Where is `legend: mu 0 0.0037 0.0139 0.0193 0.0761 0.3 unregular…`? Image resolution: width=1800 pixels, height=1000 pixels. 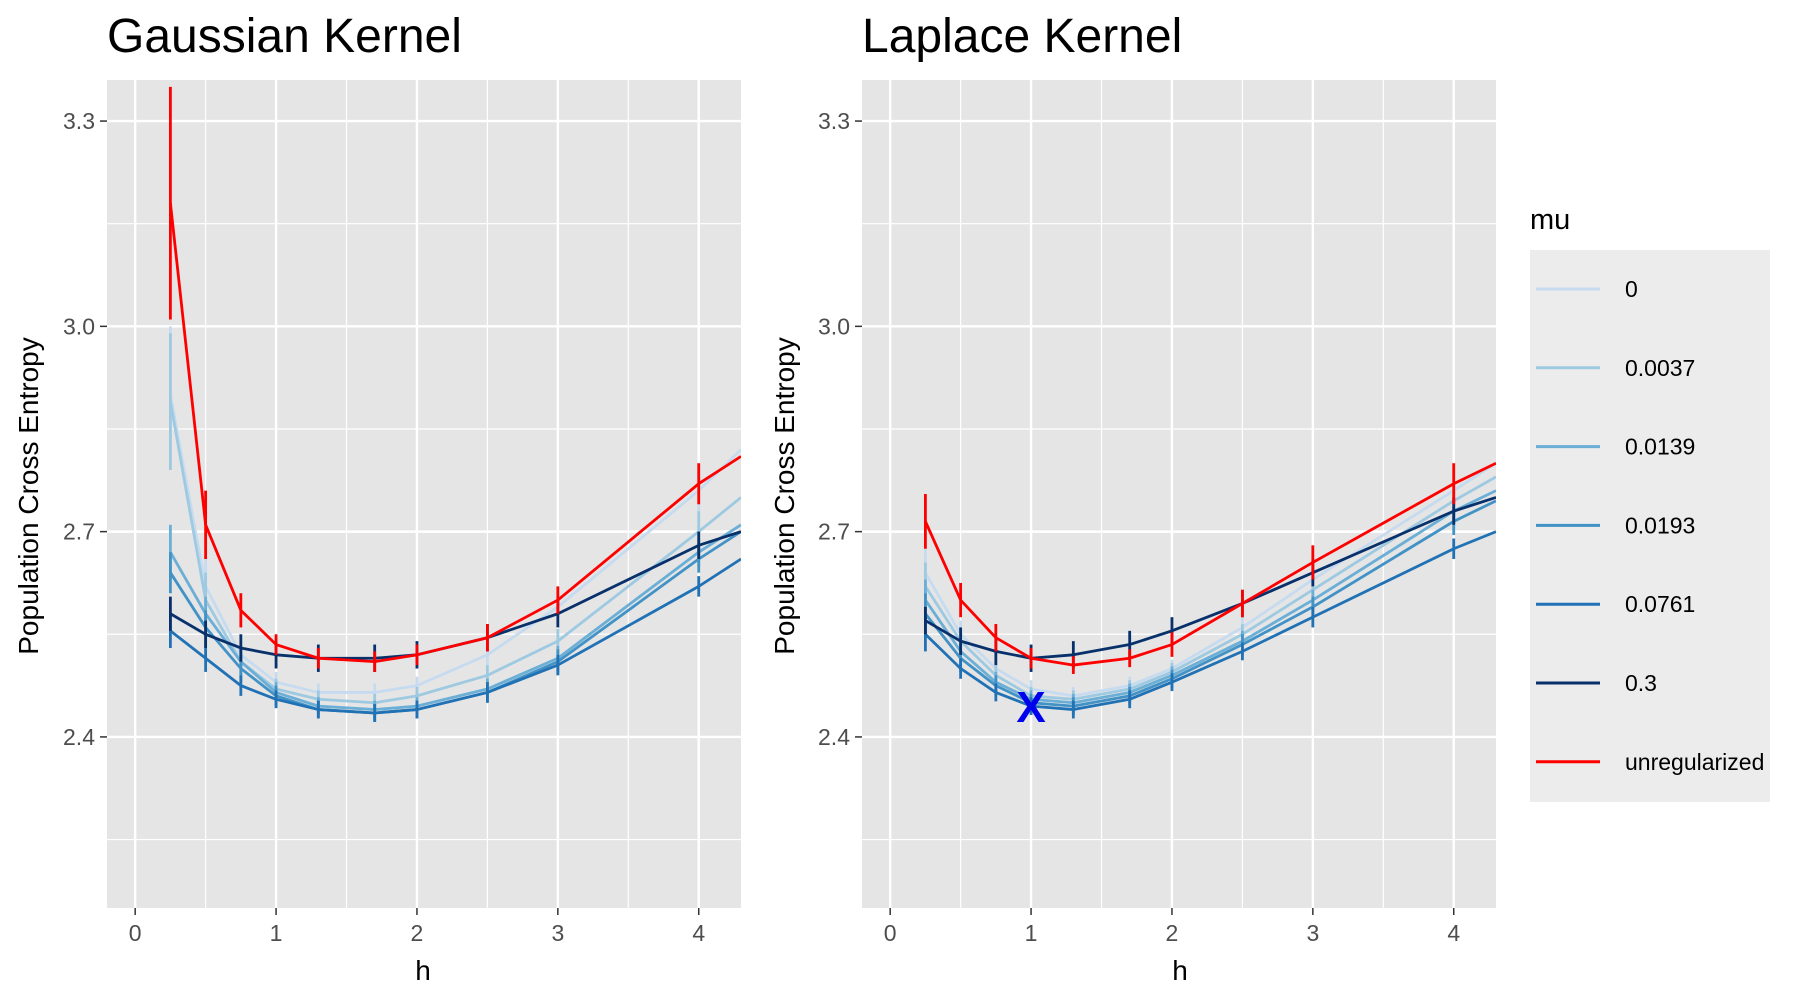 legend: mu 0 0.0037 0.0139 0.0193 0.0761 0.3 unregular… is located at coordinates (1650, 503).